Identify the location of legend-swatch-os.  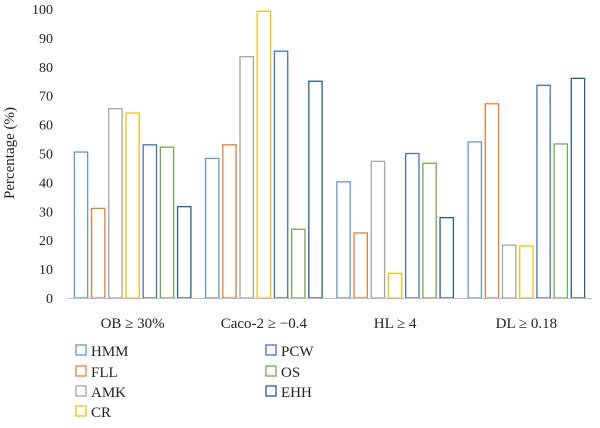
(271, 371).